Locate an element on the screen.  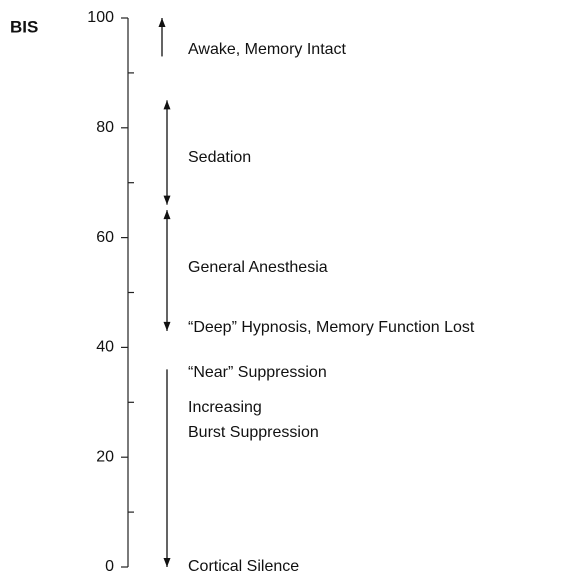
range-label: General Anesthesia is located at coordinates (258, 267).